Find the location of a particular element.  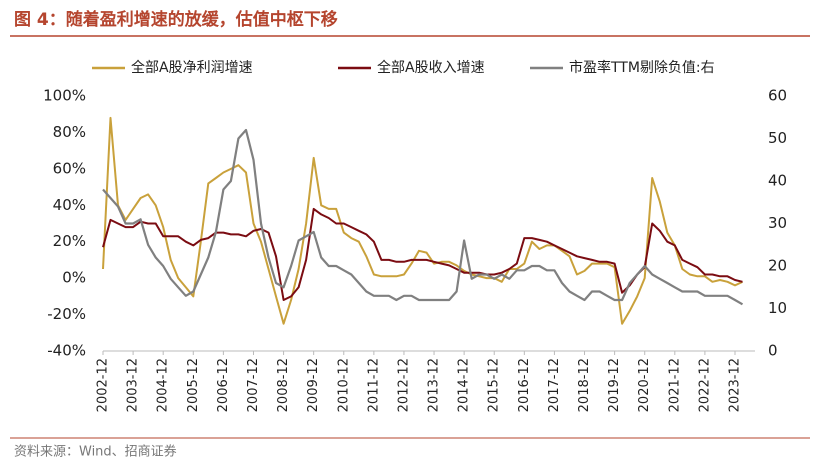

x-tick-label: 2021-12 is located at coordinates (674, 385).